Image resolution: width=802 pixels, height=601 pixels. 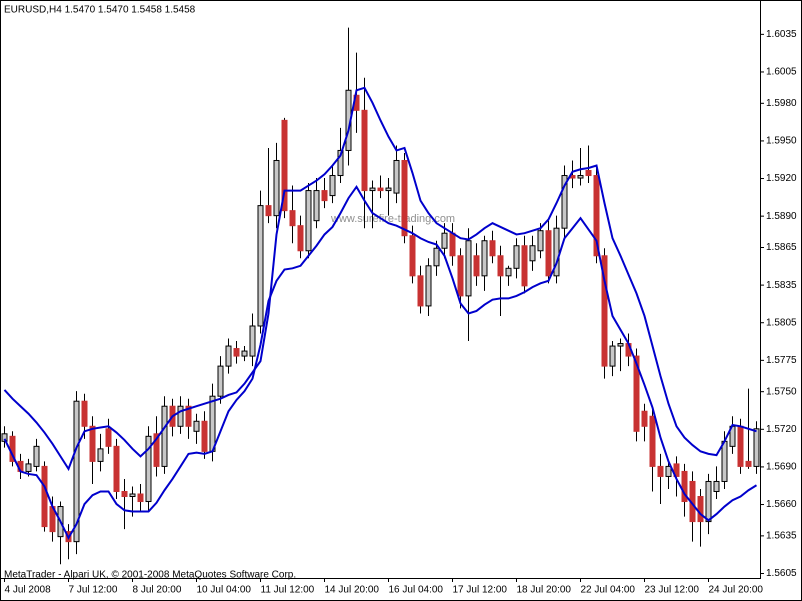 What do you see at coordinates (352, 590) in the screenshot?
I see `x-tick-label: 14 Jul 20:00` at bounding box center [352, 590].